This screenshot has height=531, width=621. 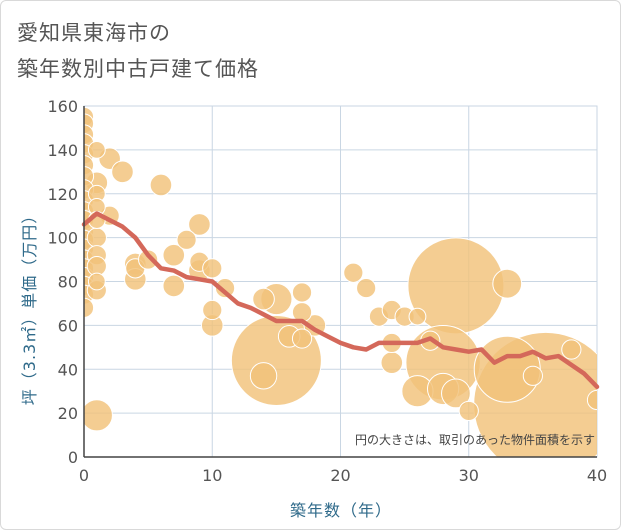 I want to click on x-tick-label: 20, so click(x=340, y=475).